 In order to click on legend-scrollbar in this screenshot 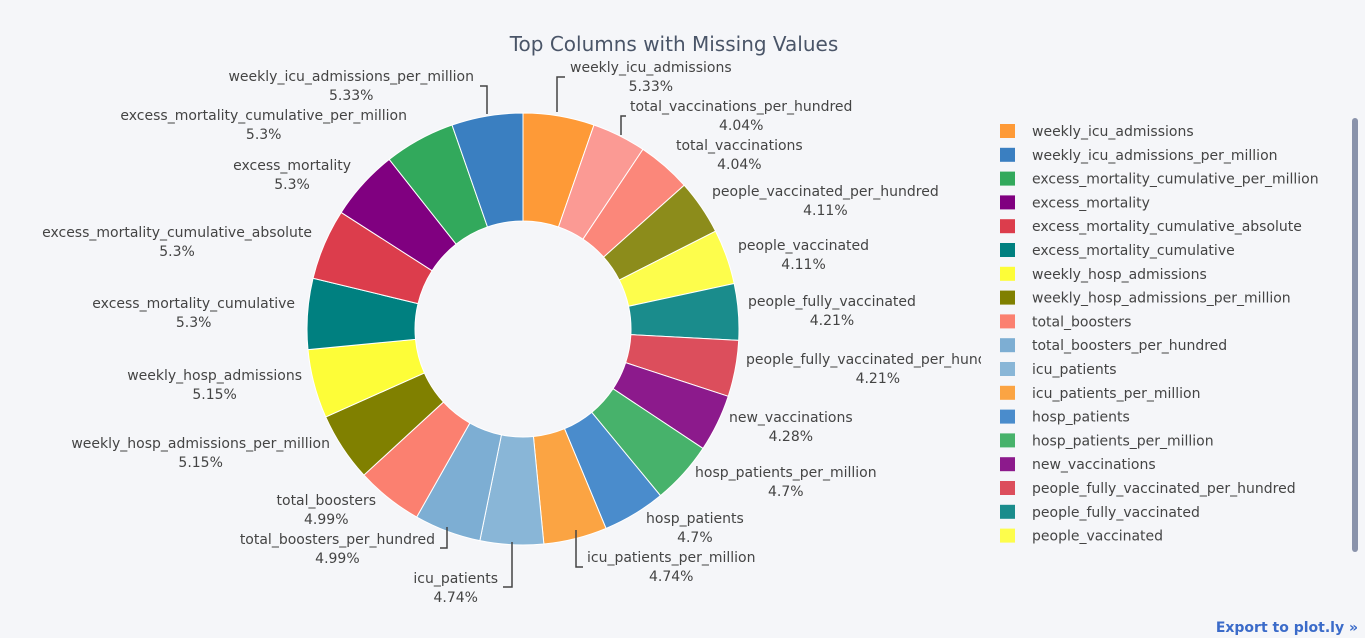, I will do `click(1355, 335)`.